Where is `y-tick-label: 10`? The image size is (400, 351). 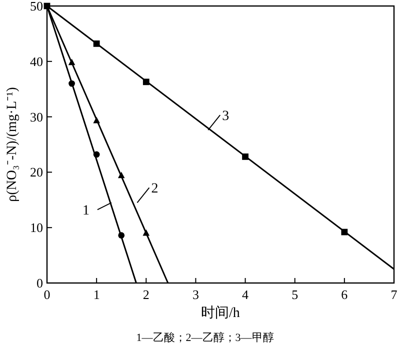 y-tick-label: 10 is located at coordinates (36, 228).